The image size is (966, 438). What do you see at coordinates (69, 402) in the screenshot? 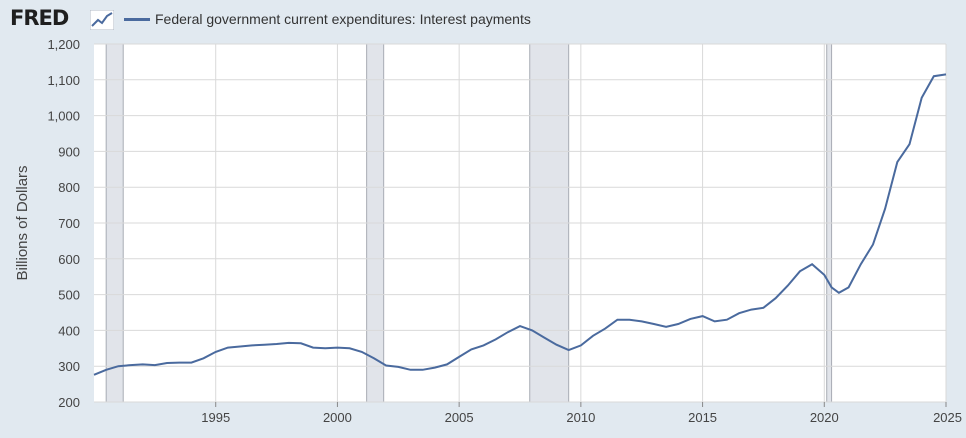
I see `y-tick-label: 200` at bounding box center [69, 402].